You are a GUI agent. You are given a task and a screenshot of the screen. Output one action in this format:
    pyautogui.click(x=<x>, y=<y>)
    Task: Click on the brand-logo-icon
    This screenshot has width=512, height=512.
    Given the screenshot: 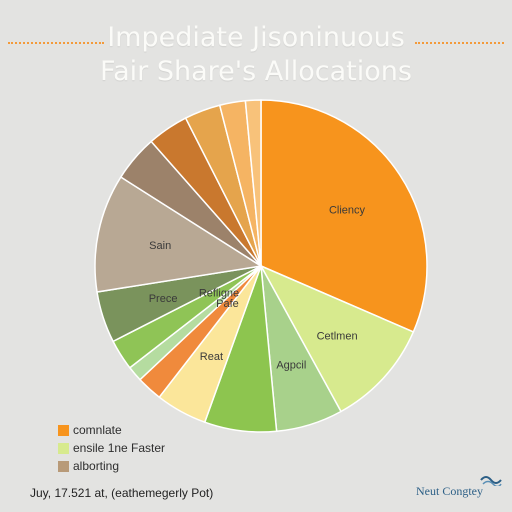 What is the action you would take?
    pyautogui.click(x=491, y=481)
    